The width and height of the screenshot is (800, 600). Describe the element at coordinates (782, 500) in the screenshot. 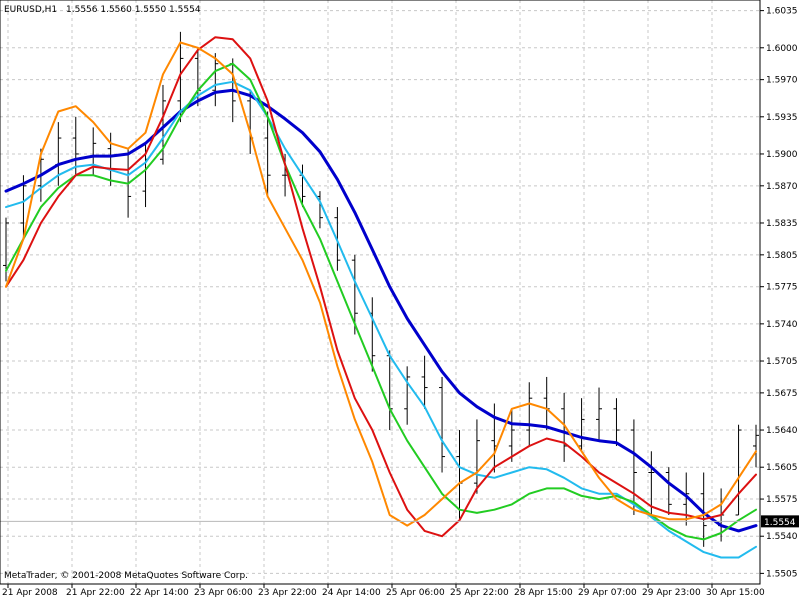

I see `y-tick-label: 1.5575` at that location.